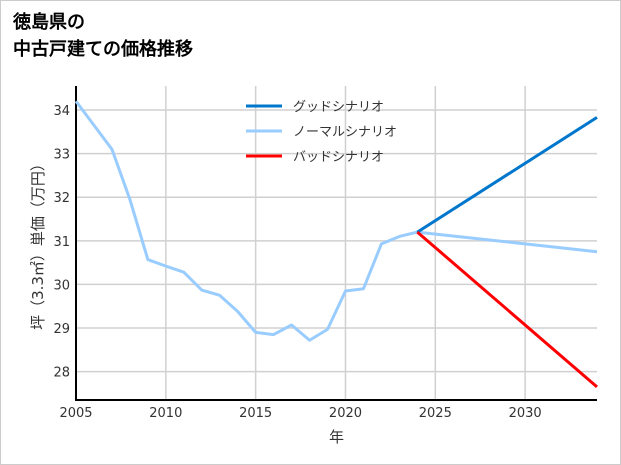  I want to click on title-line-2: 中古戸建ての価格推移, so click(103, 49).